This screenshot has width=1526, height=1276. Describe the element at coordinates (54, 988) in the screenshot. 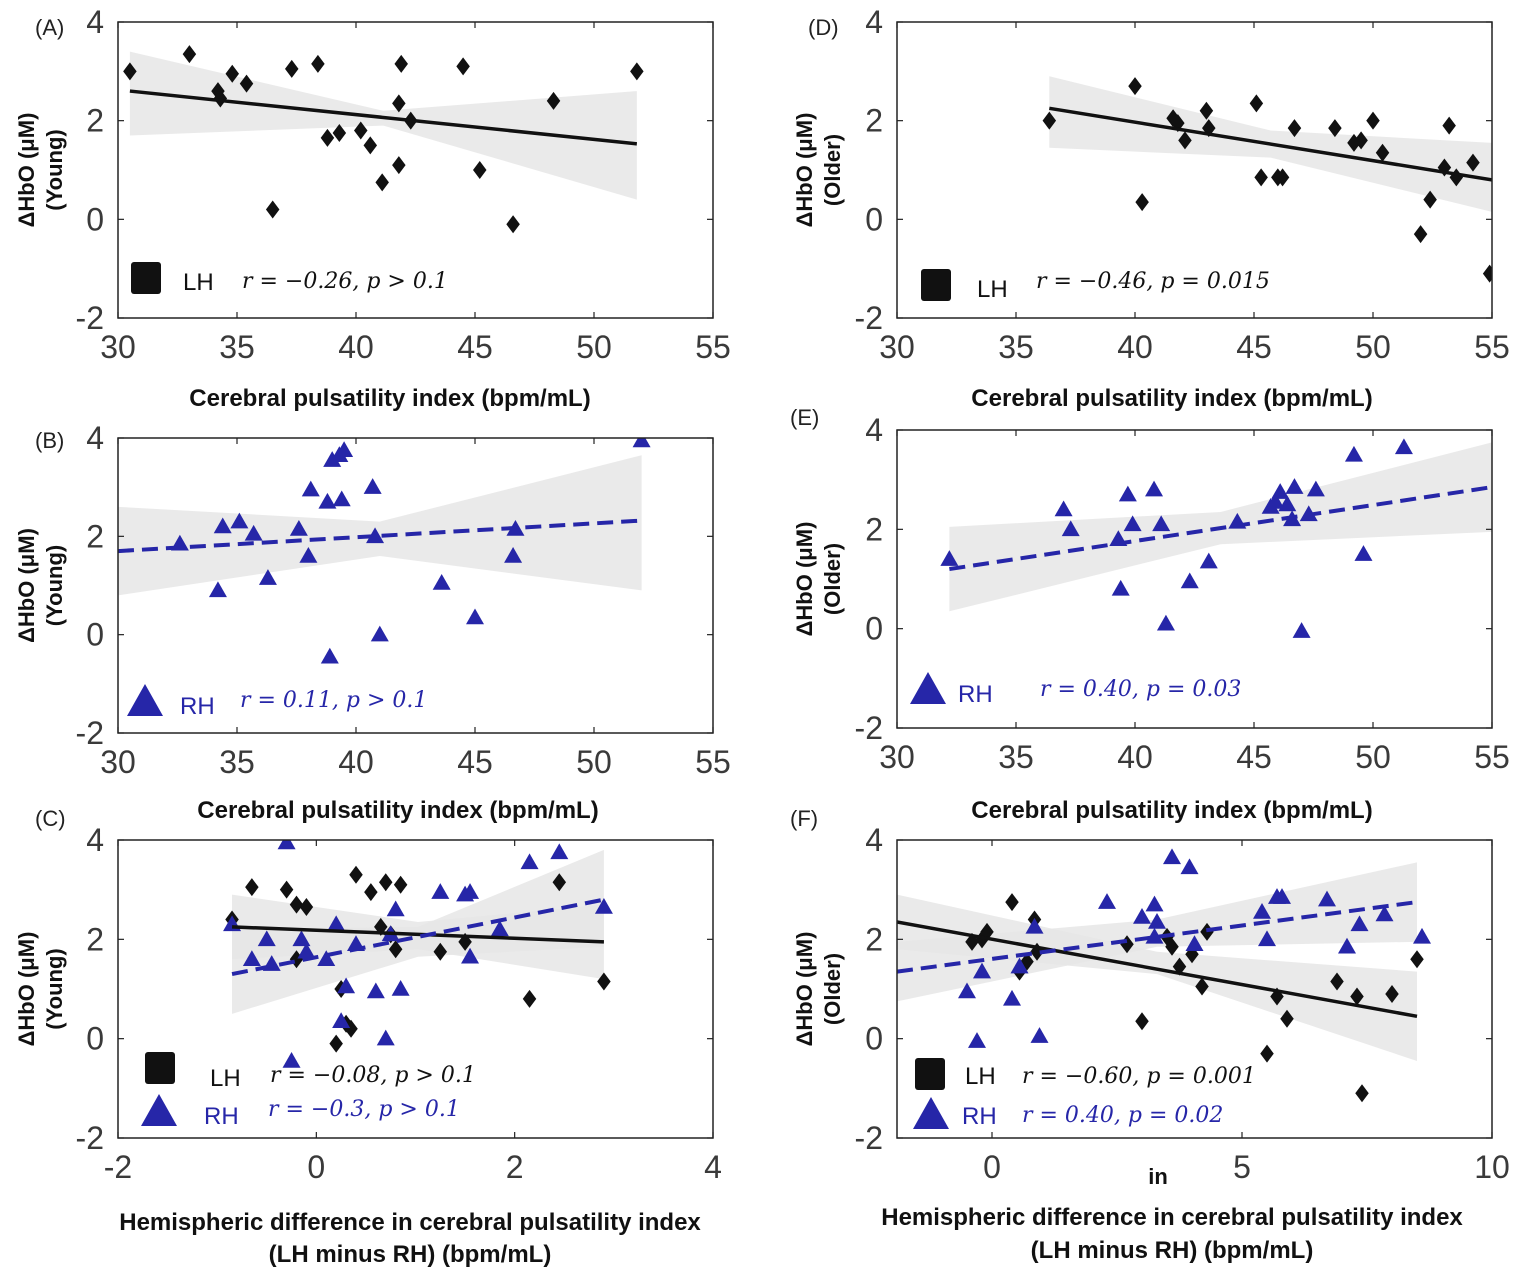

I see `y-axis-label-line: (Young)` at that location.